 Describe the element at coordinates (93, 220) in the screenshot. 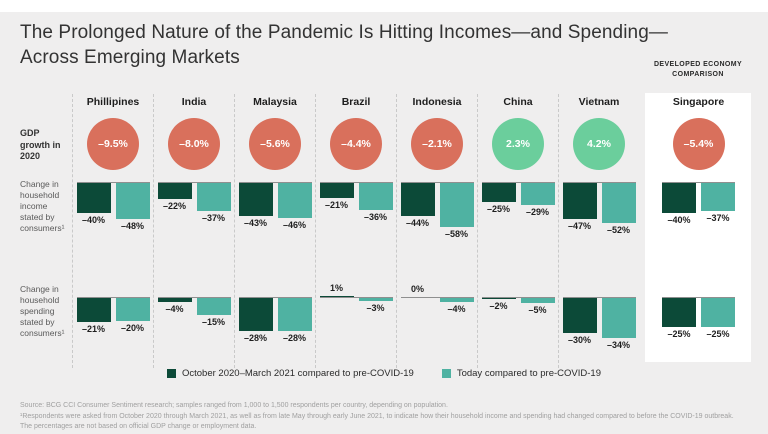

I see `bar-value-label: –40%` at that location.